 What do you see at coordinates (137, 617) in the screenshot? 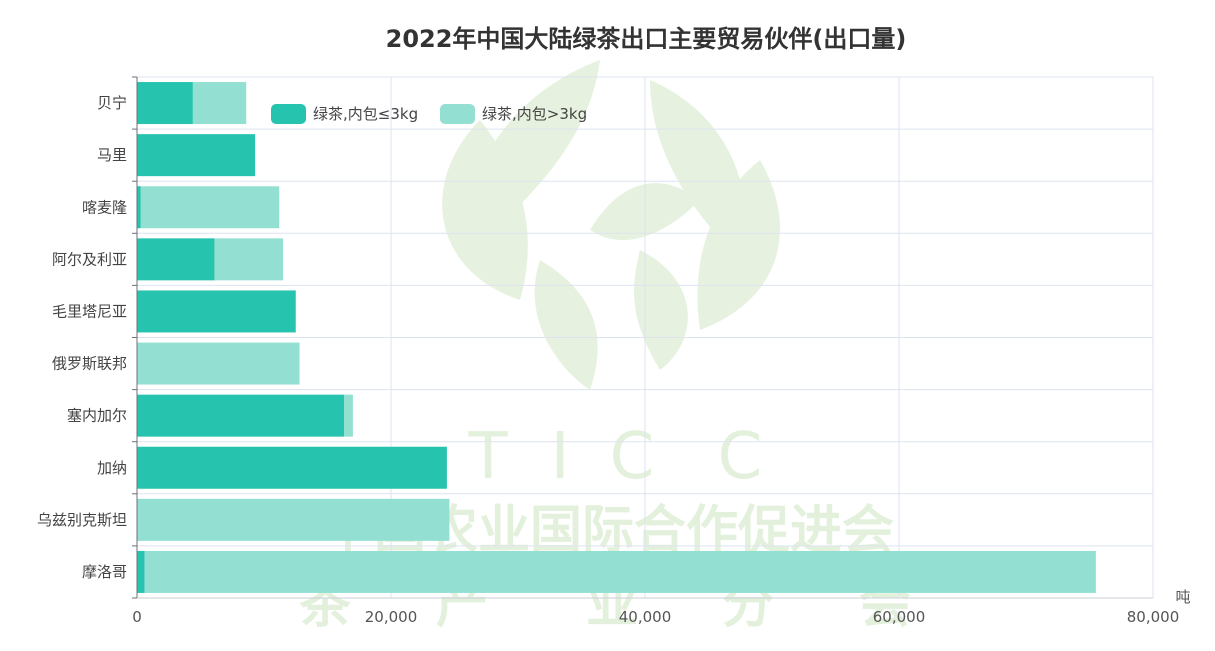
I see `x-tick-label: 0` at bounding box center [137, 617].